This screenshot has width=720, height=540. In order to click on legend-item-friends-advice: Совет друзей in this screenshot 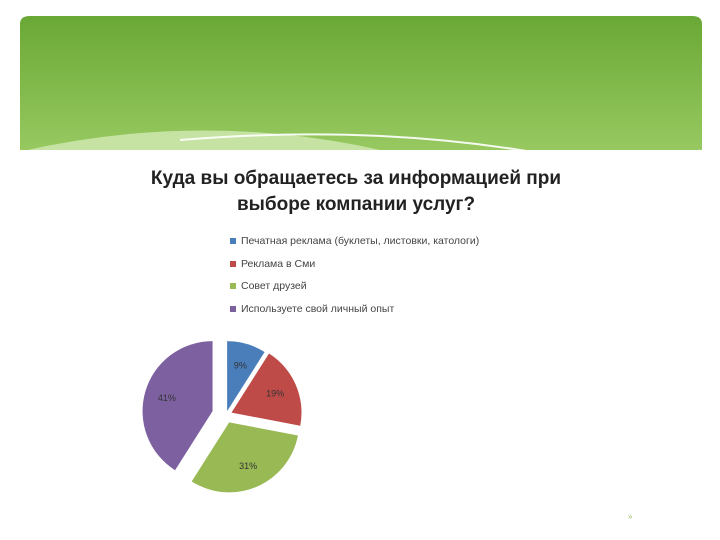, I will do `click(430, 286)`.